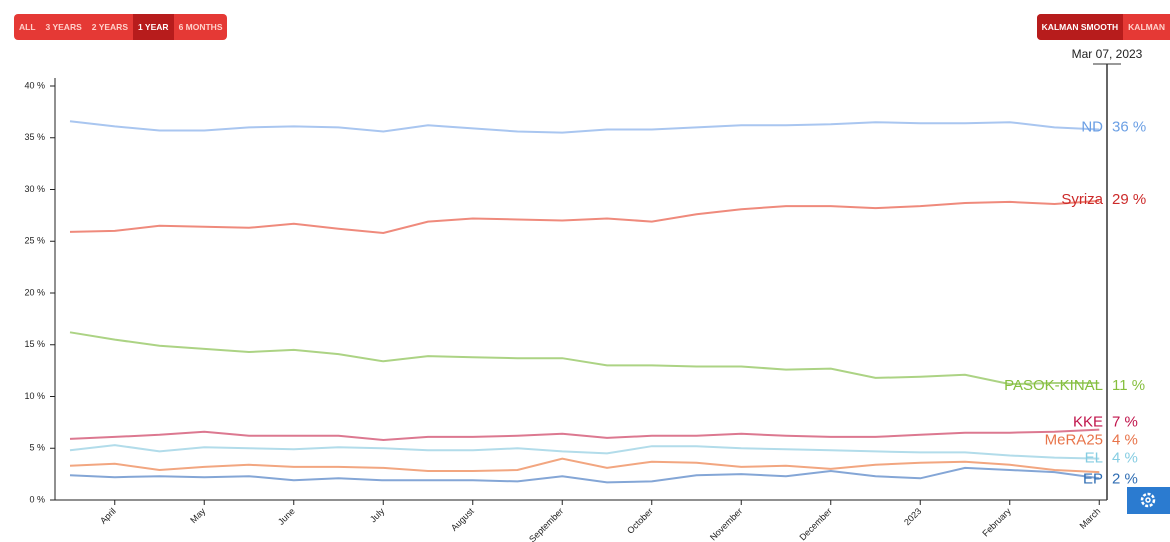  I want to click on toggle-button: 1 YEAR, so click(153, 27).